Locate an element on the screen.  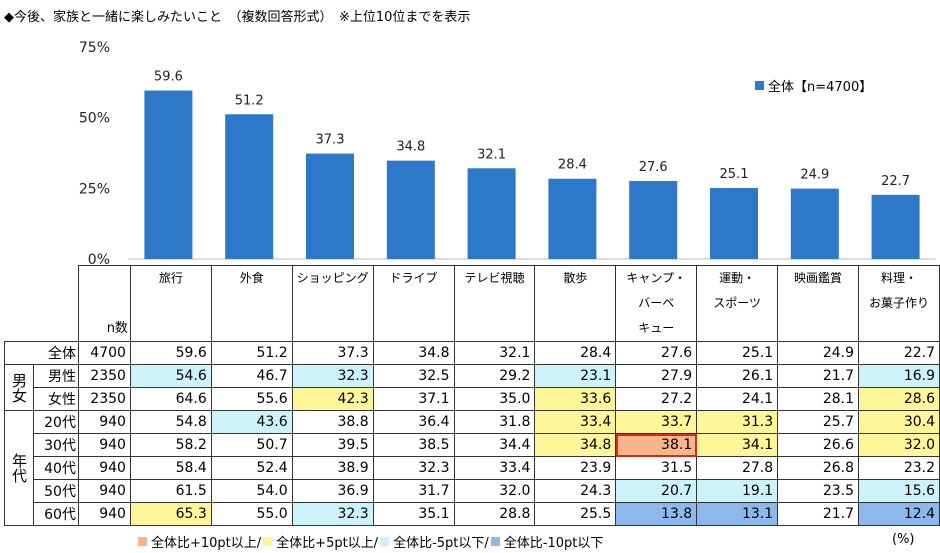
cell-value: 15.6 is located at coordinates (899, 491).